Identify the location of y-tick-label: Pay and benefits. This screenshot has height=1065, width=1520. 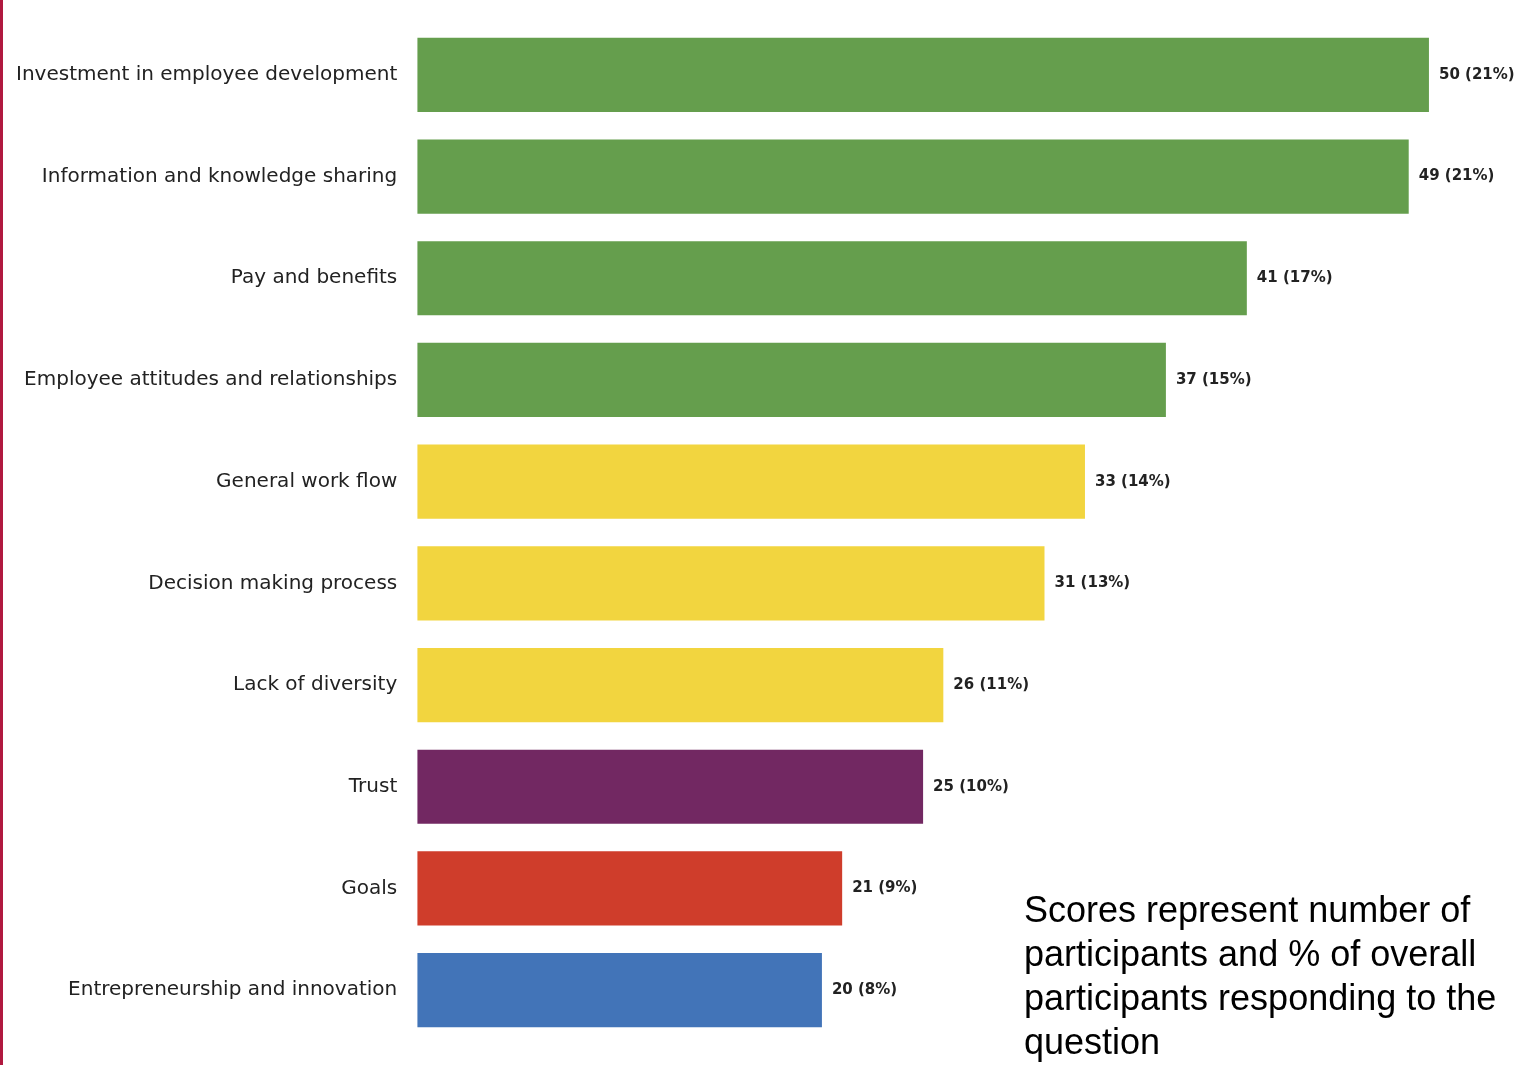
(314, 276).